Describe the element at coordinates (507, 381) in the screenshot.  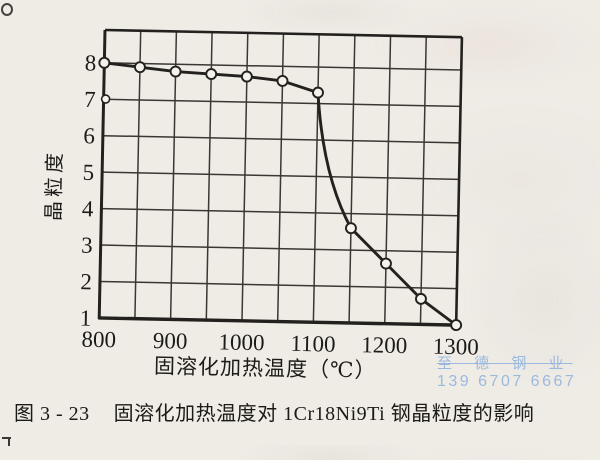
I see `watermark-phone: 139 6707 6667` at that location.